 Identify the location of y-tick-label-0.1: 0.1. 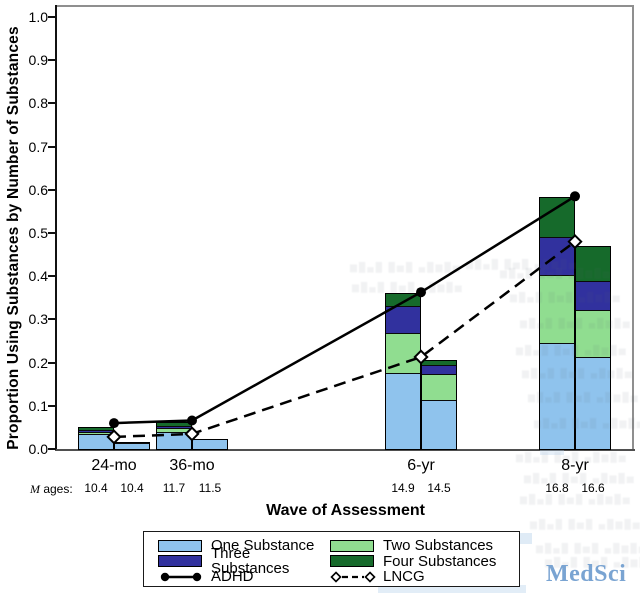
(38, 405).